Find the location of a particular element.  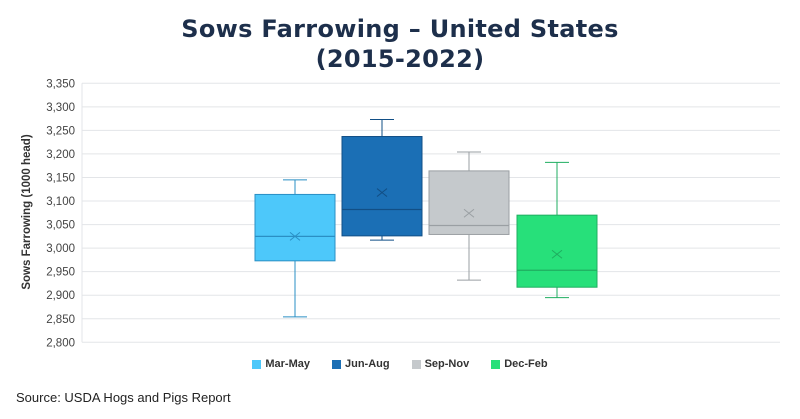

legend: Mar-May Jun-Aug Sep-Nov Dec-Feb is located at coordinates (400, 364).